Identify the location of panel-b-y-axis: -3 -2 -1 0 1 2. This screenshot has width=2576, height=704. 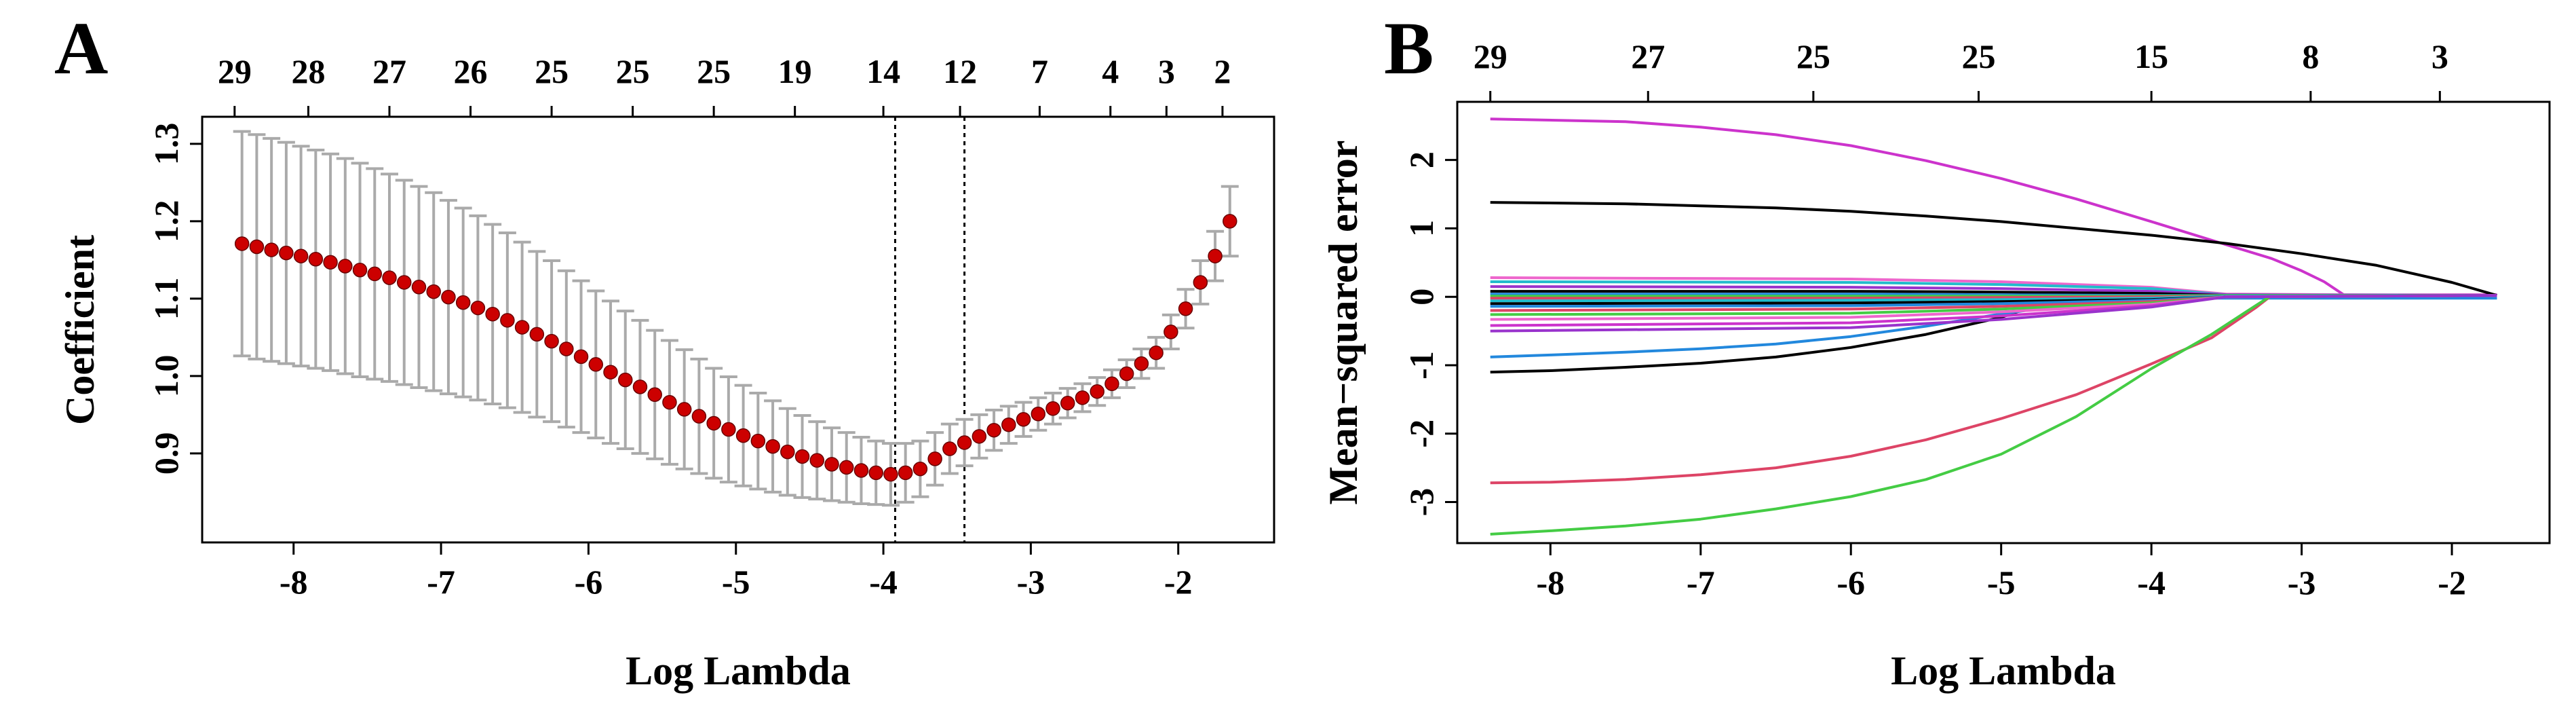
(1429, 333).